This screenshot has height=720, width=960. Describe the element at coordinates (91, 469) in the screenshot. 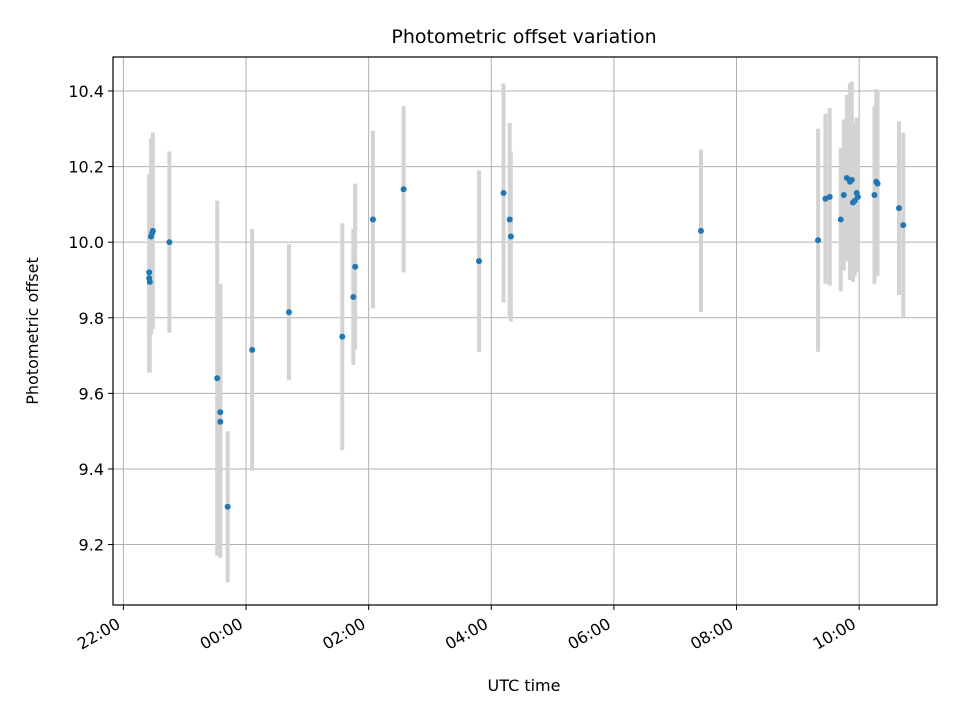

I see `y-tick-label: 9.4` at that location.